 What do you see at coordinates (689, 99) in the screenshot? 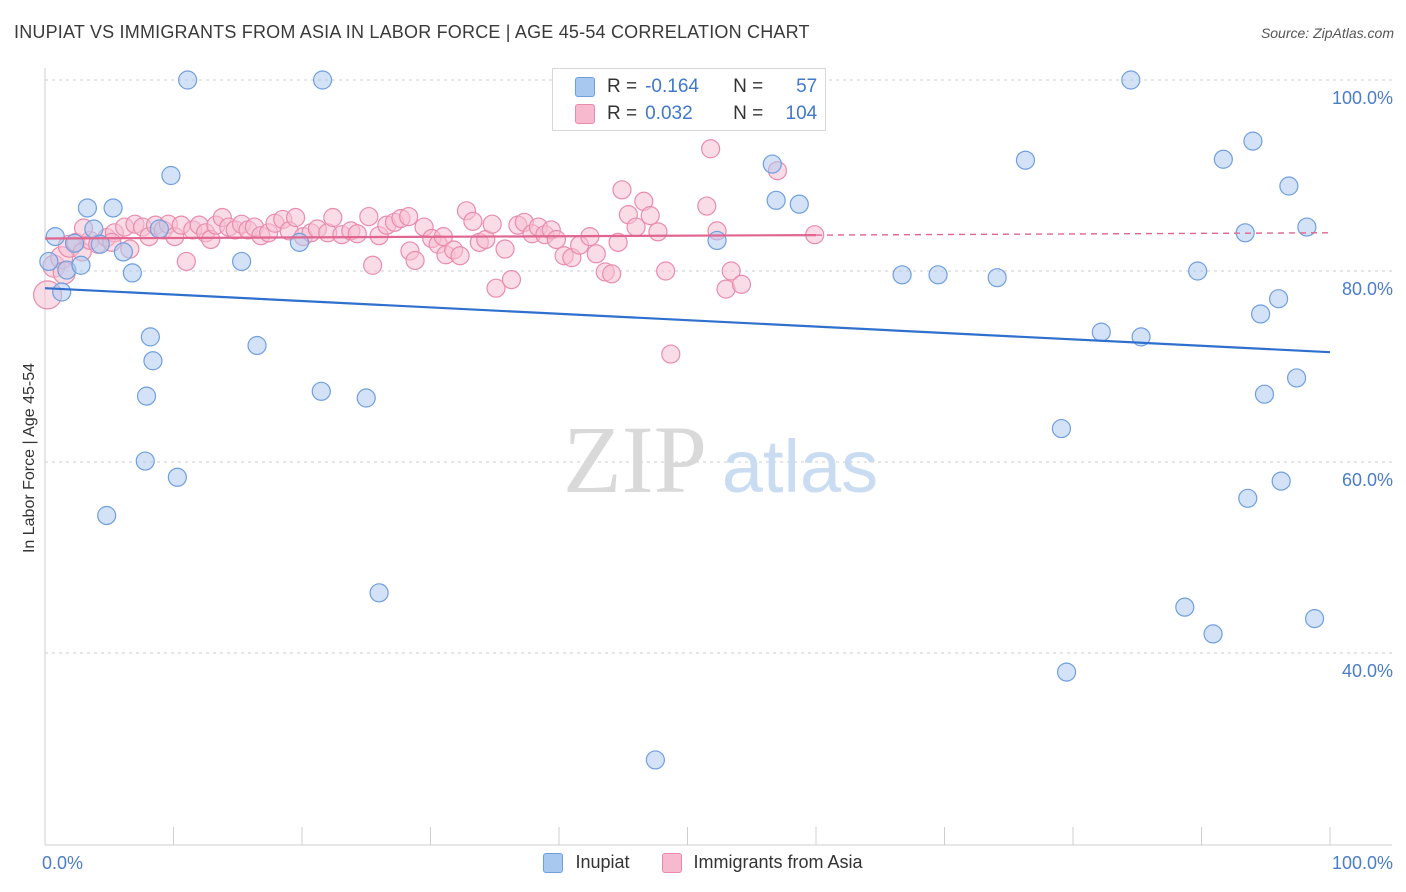
I see `correlation-legend: R = -0.164 N = 57 R = 0.032 N = 104` at bounding box center [689, 99].